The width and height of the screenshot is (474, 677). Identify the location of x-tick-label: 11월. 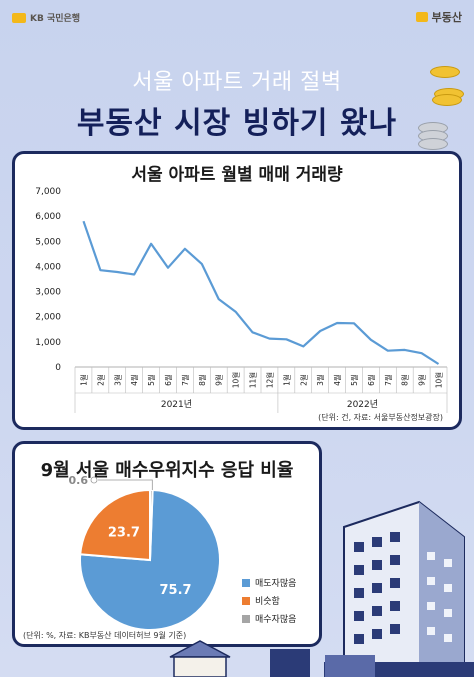
(253, 380).